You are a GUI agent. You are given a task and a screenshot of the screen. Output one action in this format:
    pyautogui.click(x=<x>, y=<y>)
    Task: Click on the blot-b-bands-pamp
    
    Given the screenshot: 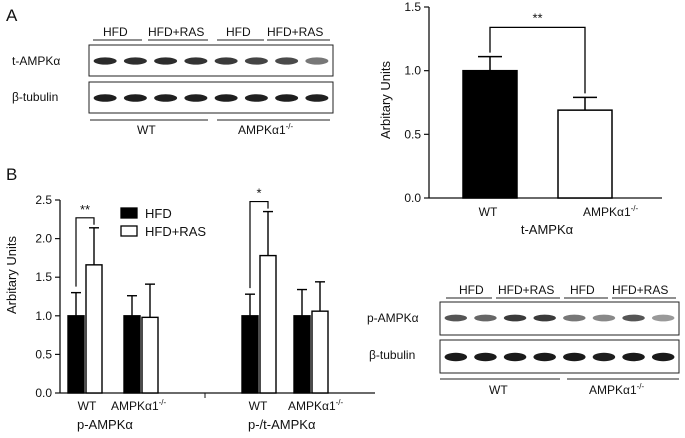 What is the action you would take?
    pyautogui.click(x=559, y=318)
    